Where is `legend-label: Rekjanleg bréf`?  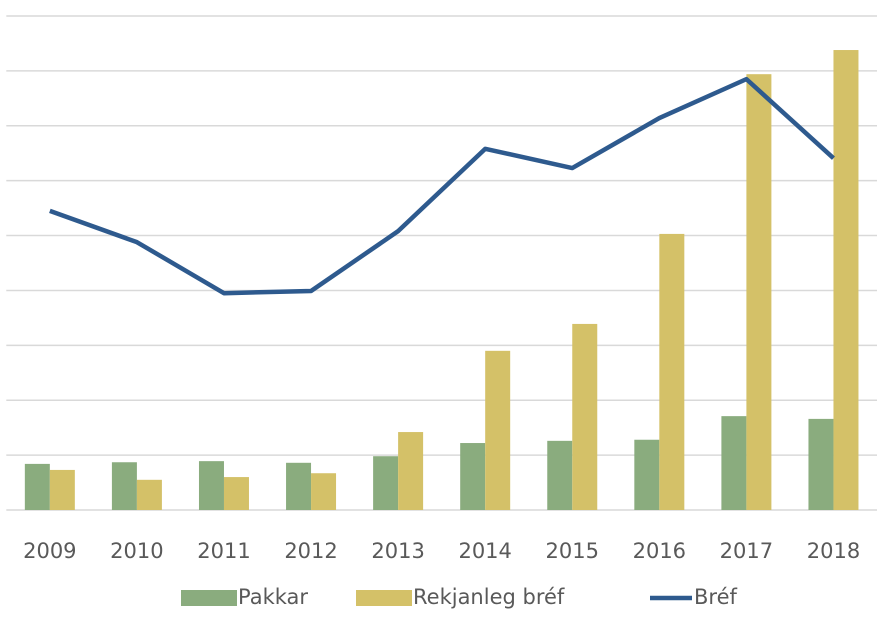 legend-label: Rekjanleg bréf is located at coordinates (489, 597).